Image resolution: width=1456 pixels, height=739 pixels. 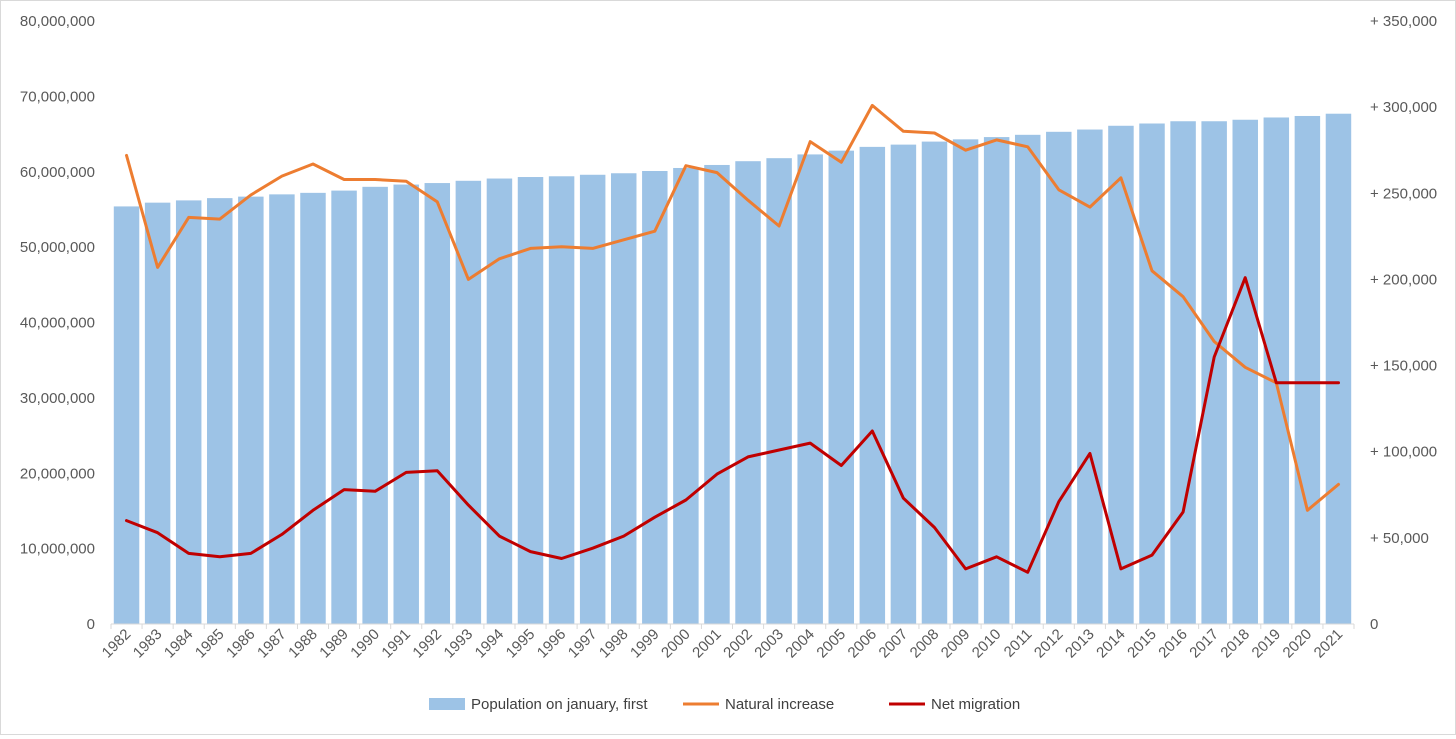 What do you see at coordinates (1403, 193) in the screenshot?
I see `y2-tick-label: + 250,000` at bounding box center [1403, 193].